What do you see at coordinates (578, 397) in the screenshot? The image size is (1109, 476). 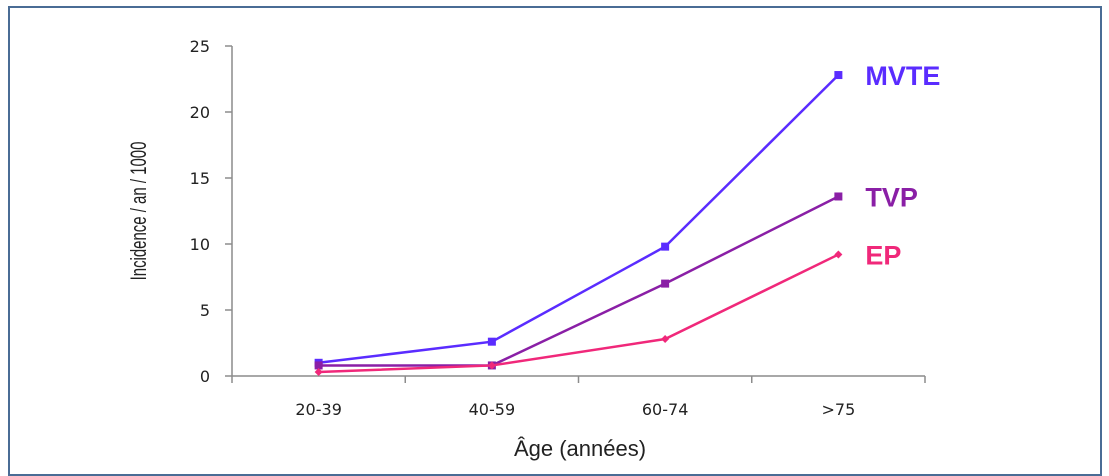 I see `x-tick-group: 20-39 40-59 60-74 >75` at bounding box center [578, 397].